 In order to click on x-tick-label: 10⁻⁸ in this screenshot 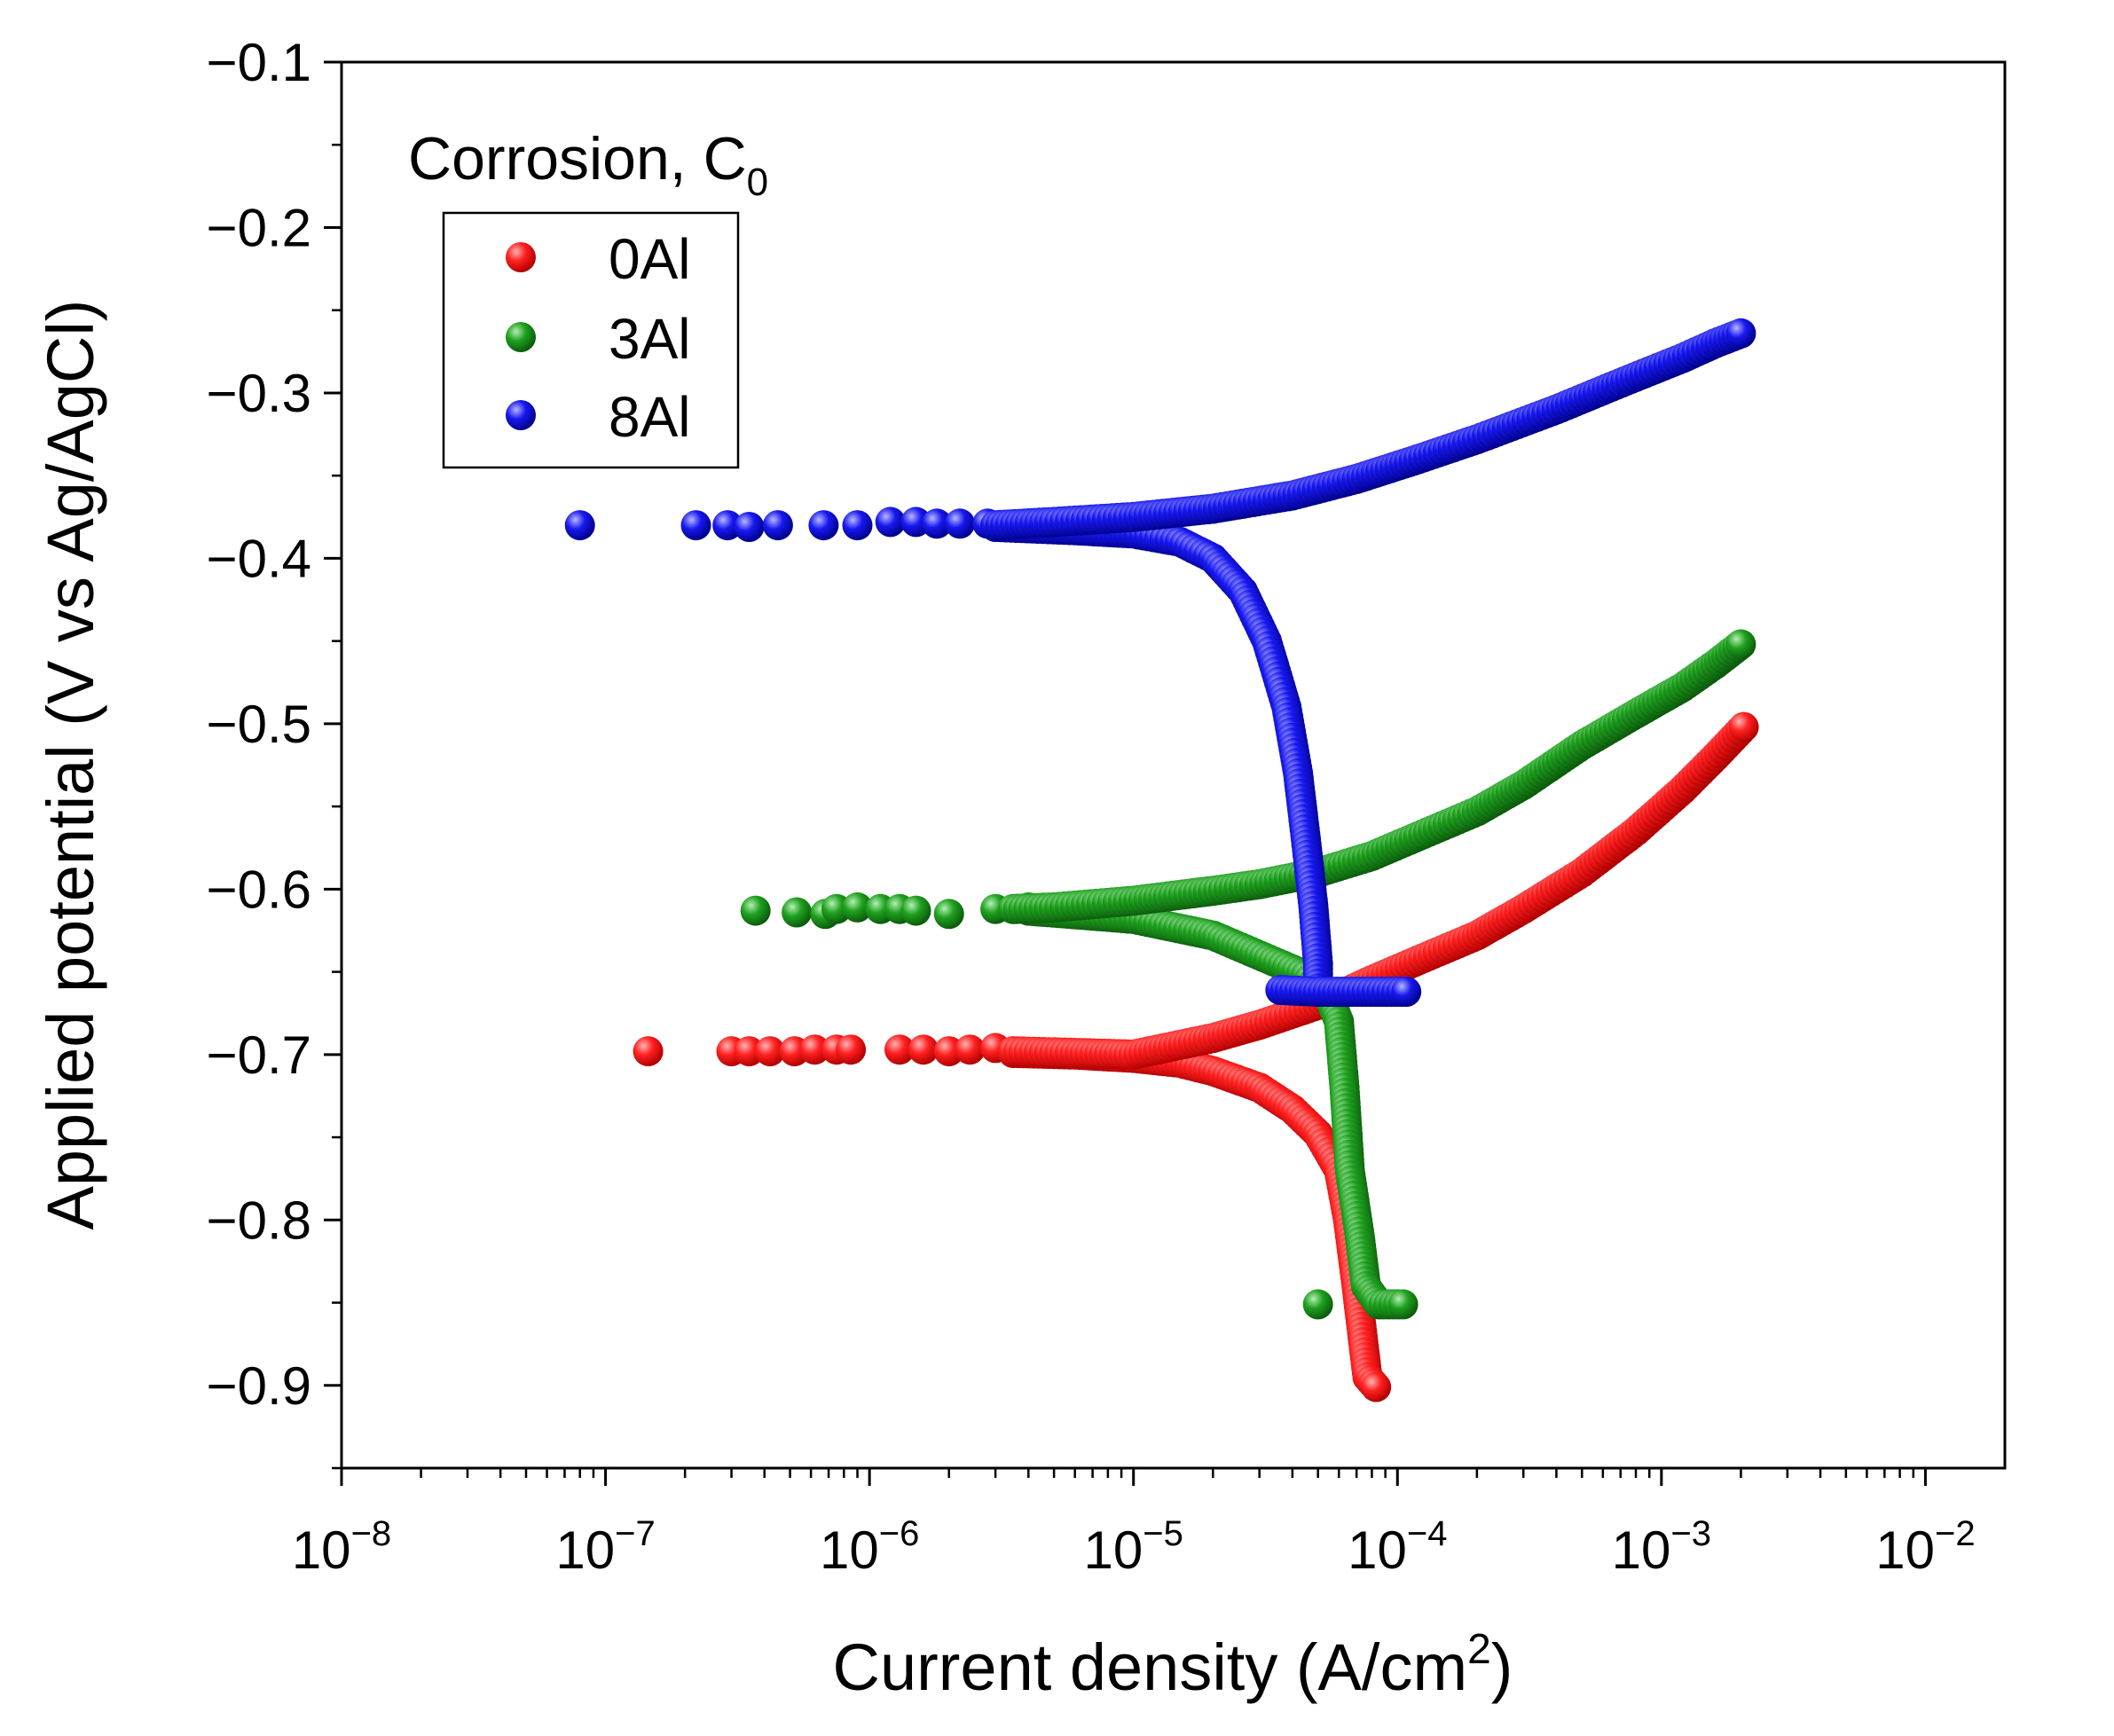, I will do `click(341, 1547)`.